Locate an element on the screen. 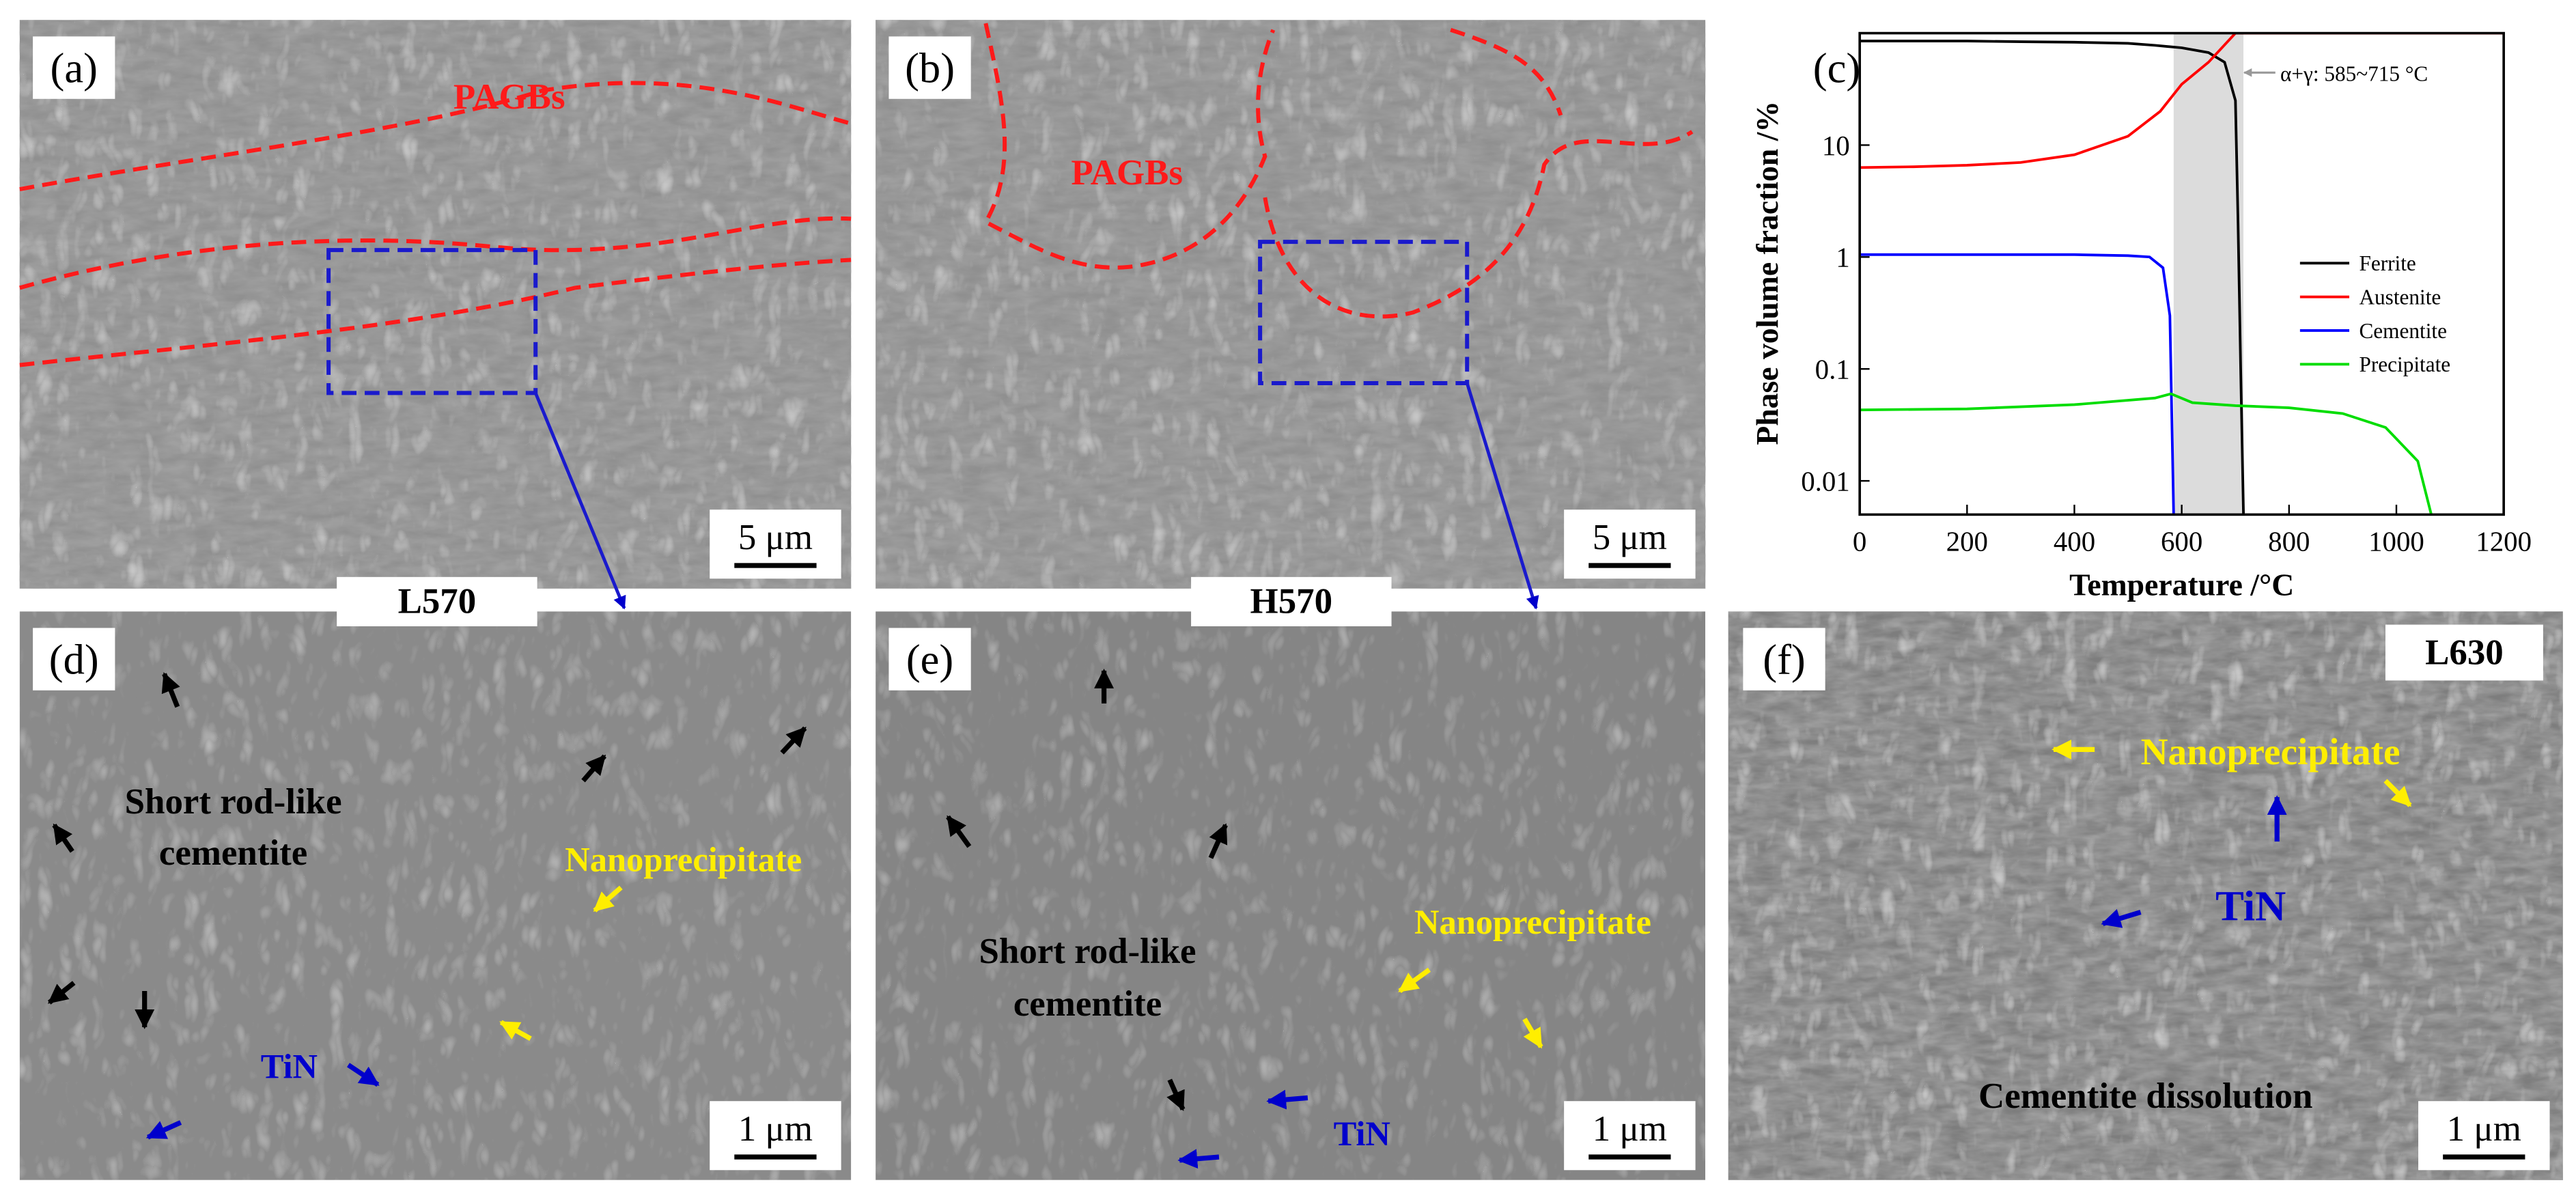 Image resolution: width=2576 pixels, height=1200 pixels. sample-label: L630 is located at coordinates (2464, 652).